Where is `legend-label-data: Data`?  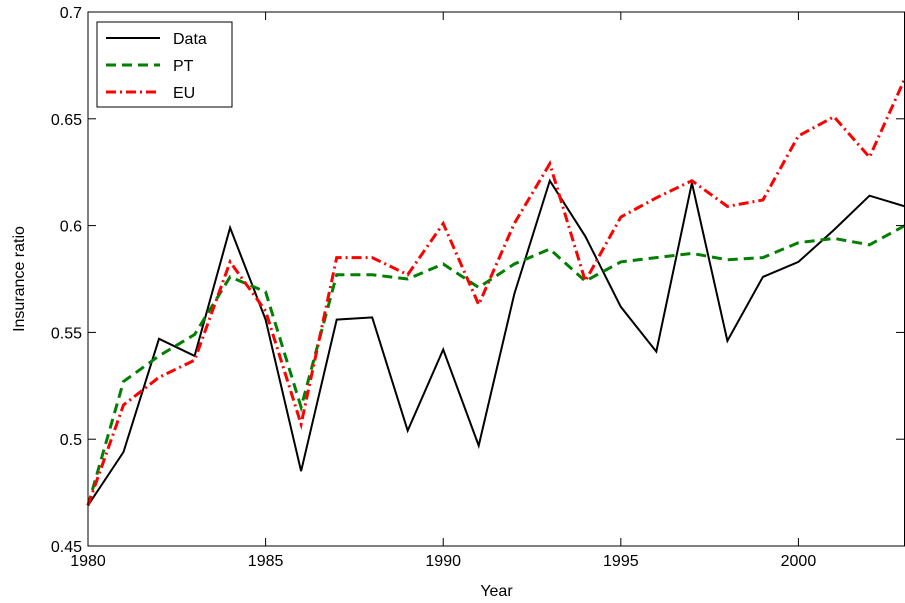
legend-label-data: Data is located at coordinates (190, 39).